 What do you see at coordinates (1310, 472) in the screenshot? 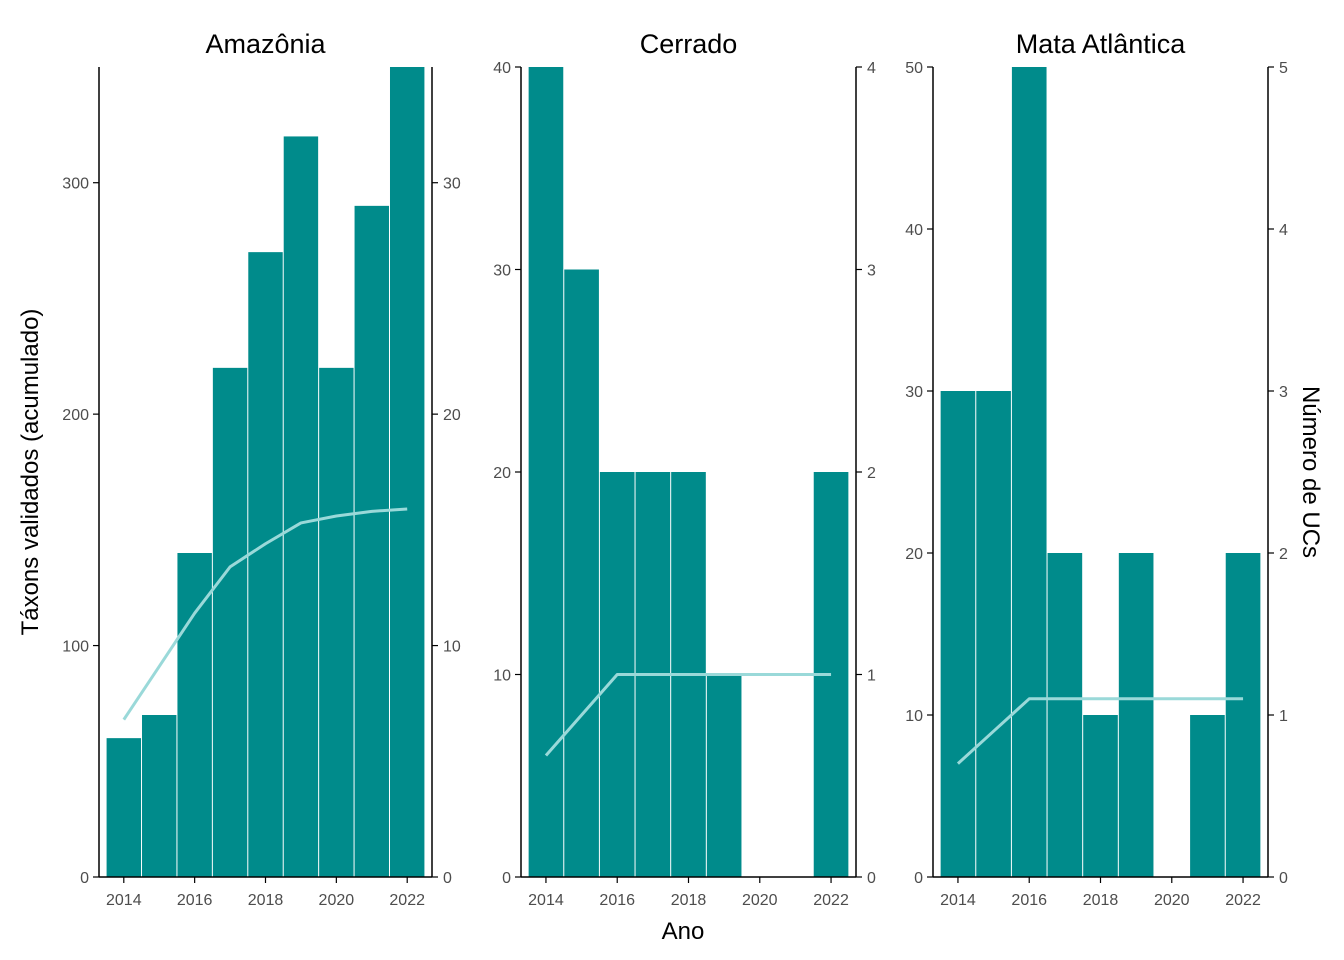
I see `y-axis-right-title: Número de UCs` at bounding box center [1310, 472].